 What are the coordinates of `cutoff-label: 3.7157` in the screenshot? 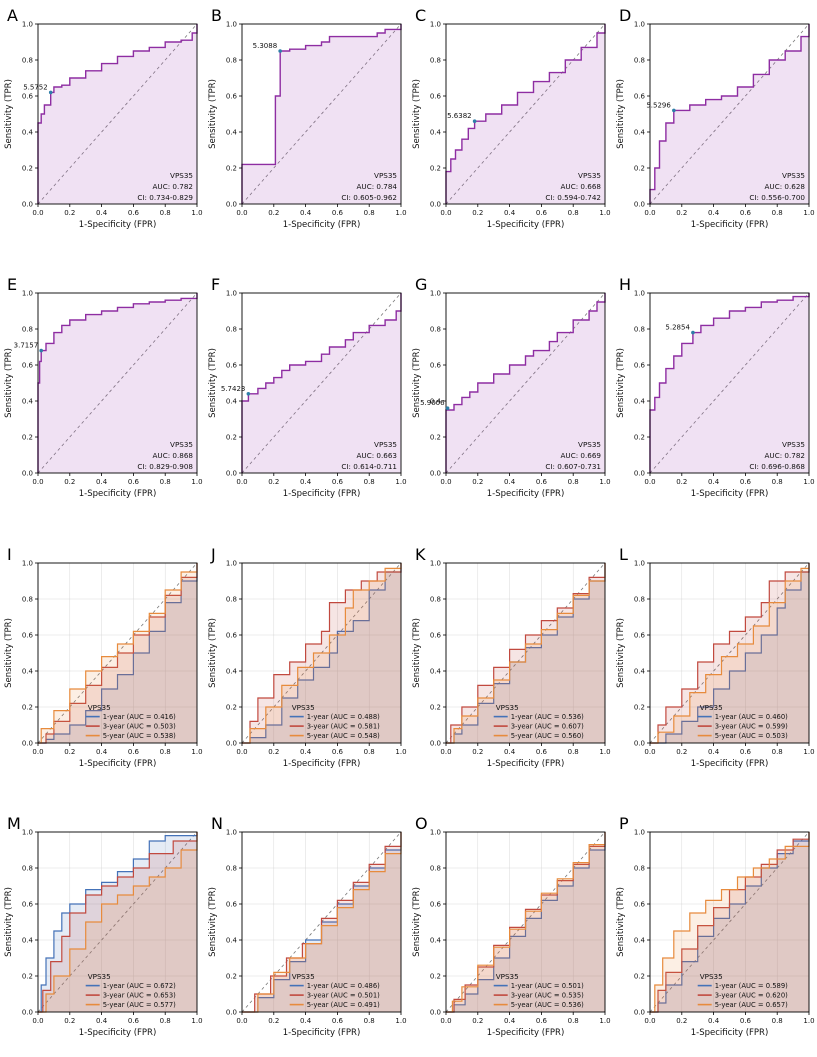 It's located at (26, 346).